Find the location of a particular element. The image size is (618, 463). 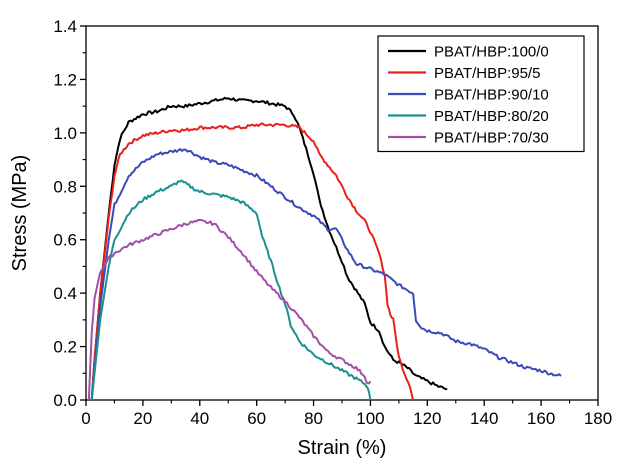

legend-label-pbat-hbp-100-0: PBAT/HBP:100/0 is located at coordinates (491, 52).